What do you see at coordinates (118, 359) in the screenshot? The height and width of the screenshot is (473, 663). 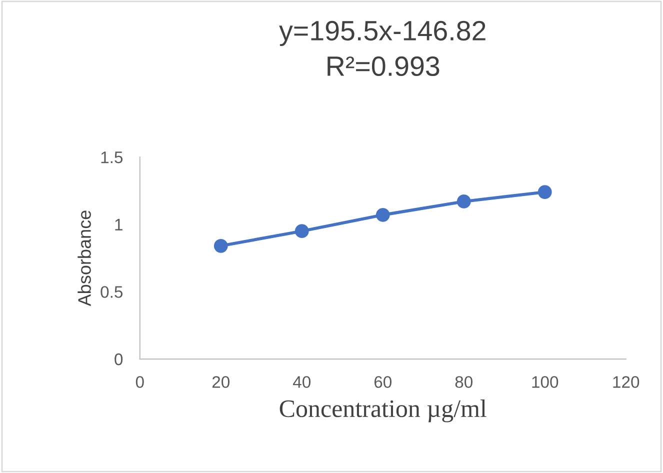 I see `y-tick-label: 0` at bounding box center [118, 359].